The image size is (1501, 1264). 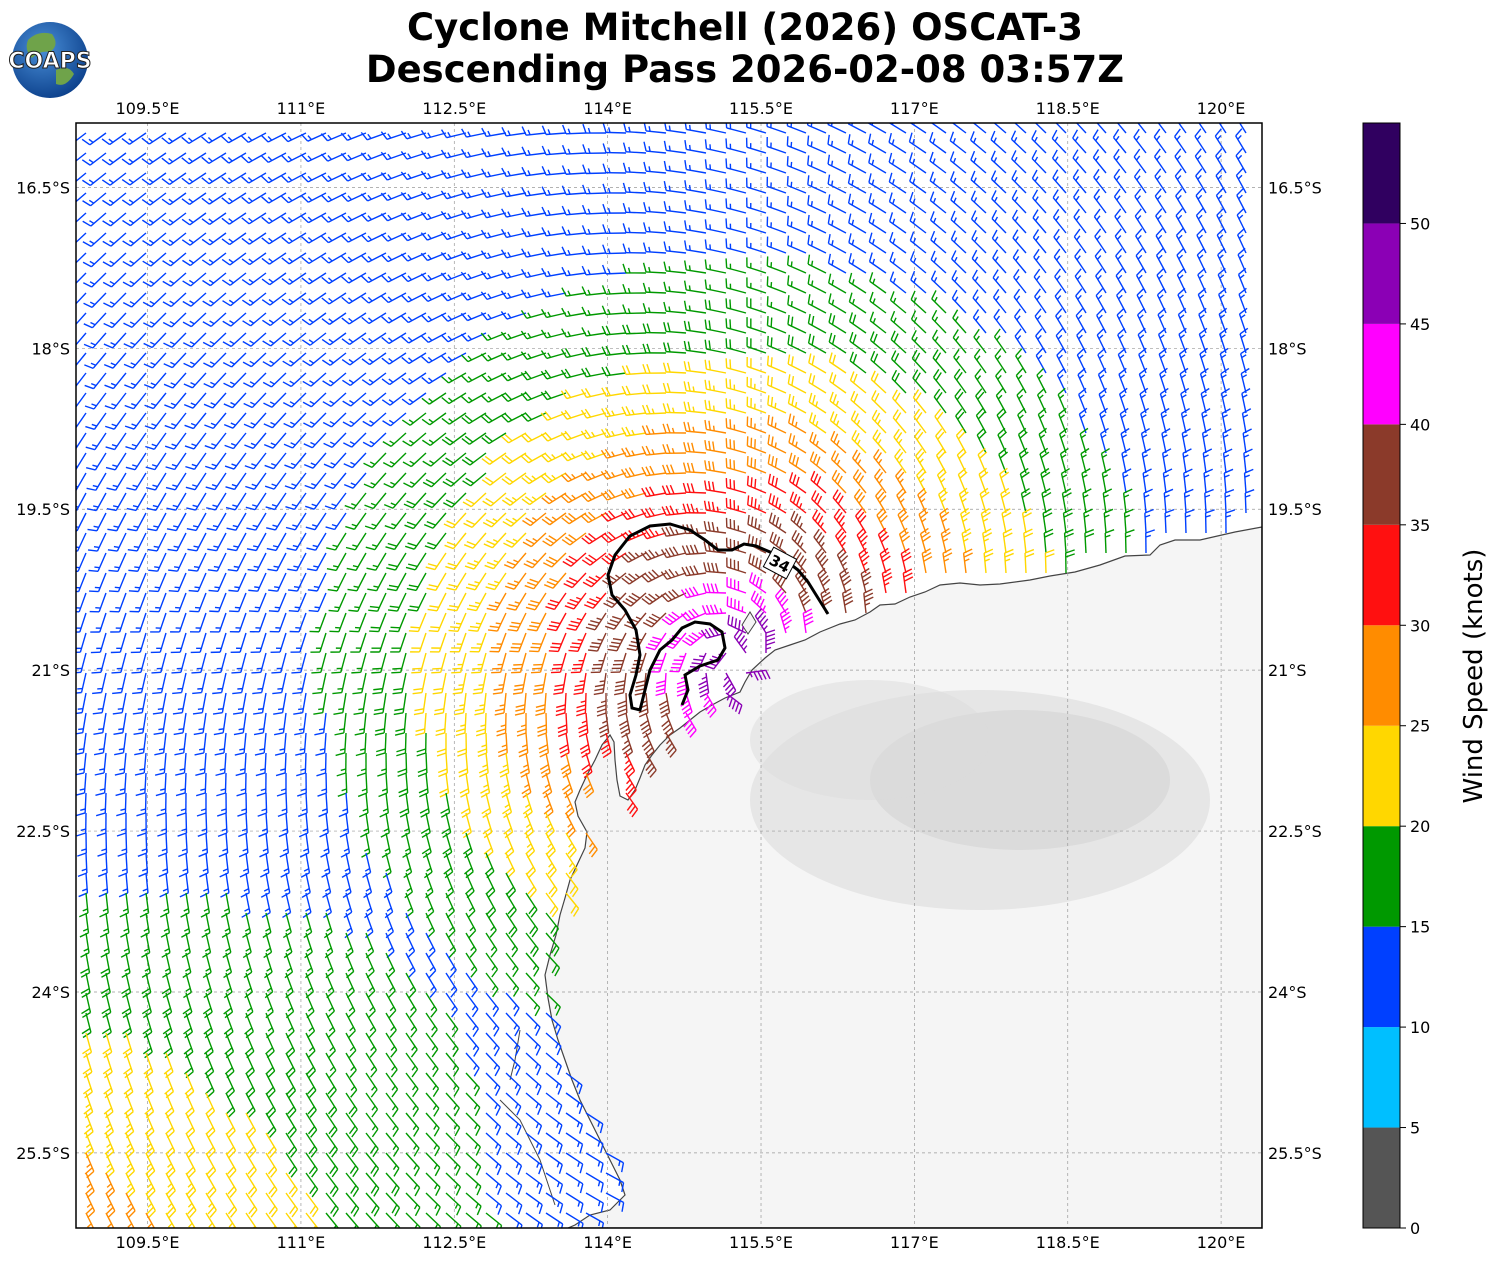 I want to click on y-tick-label-left: 19.5°S, so click(x=43, y=509).